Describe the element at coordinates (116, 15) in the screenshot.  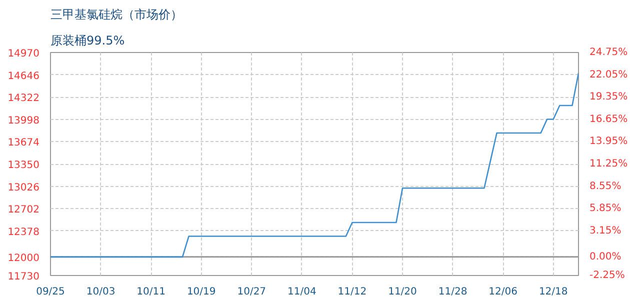
I see `chart-title: 三甲基氯硅烷（市场价）` at that location.